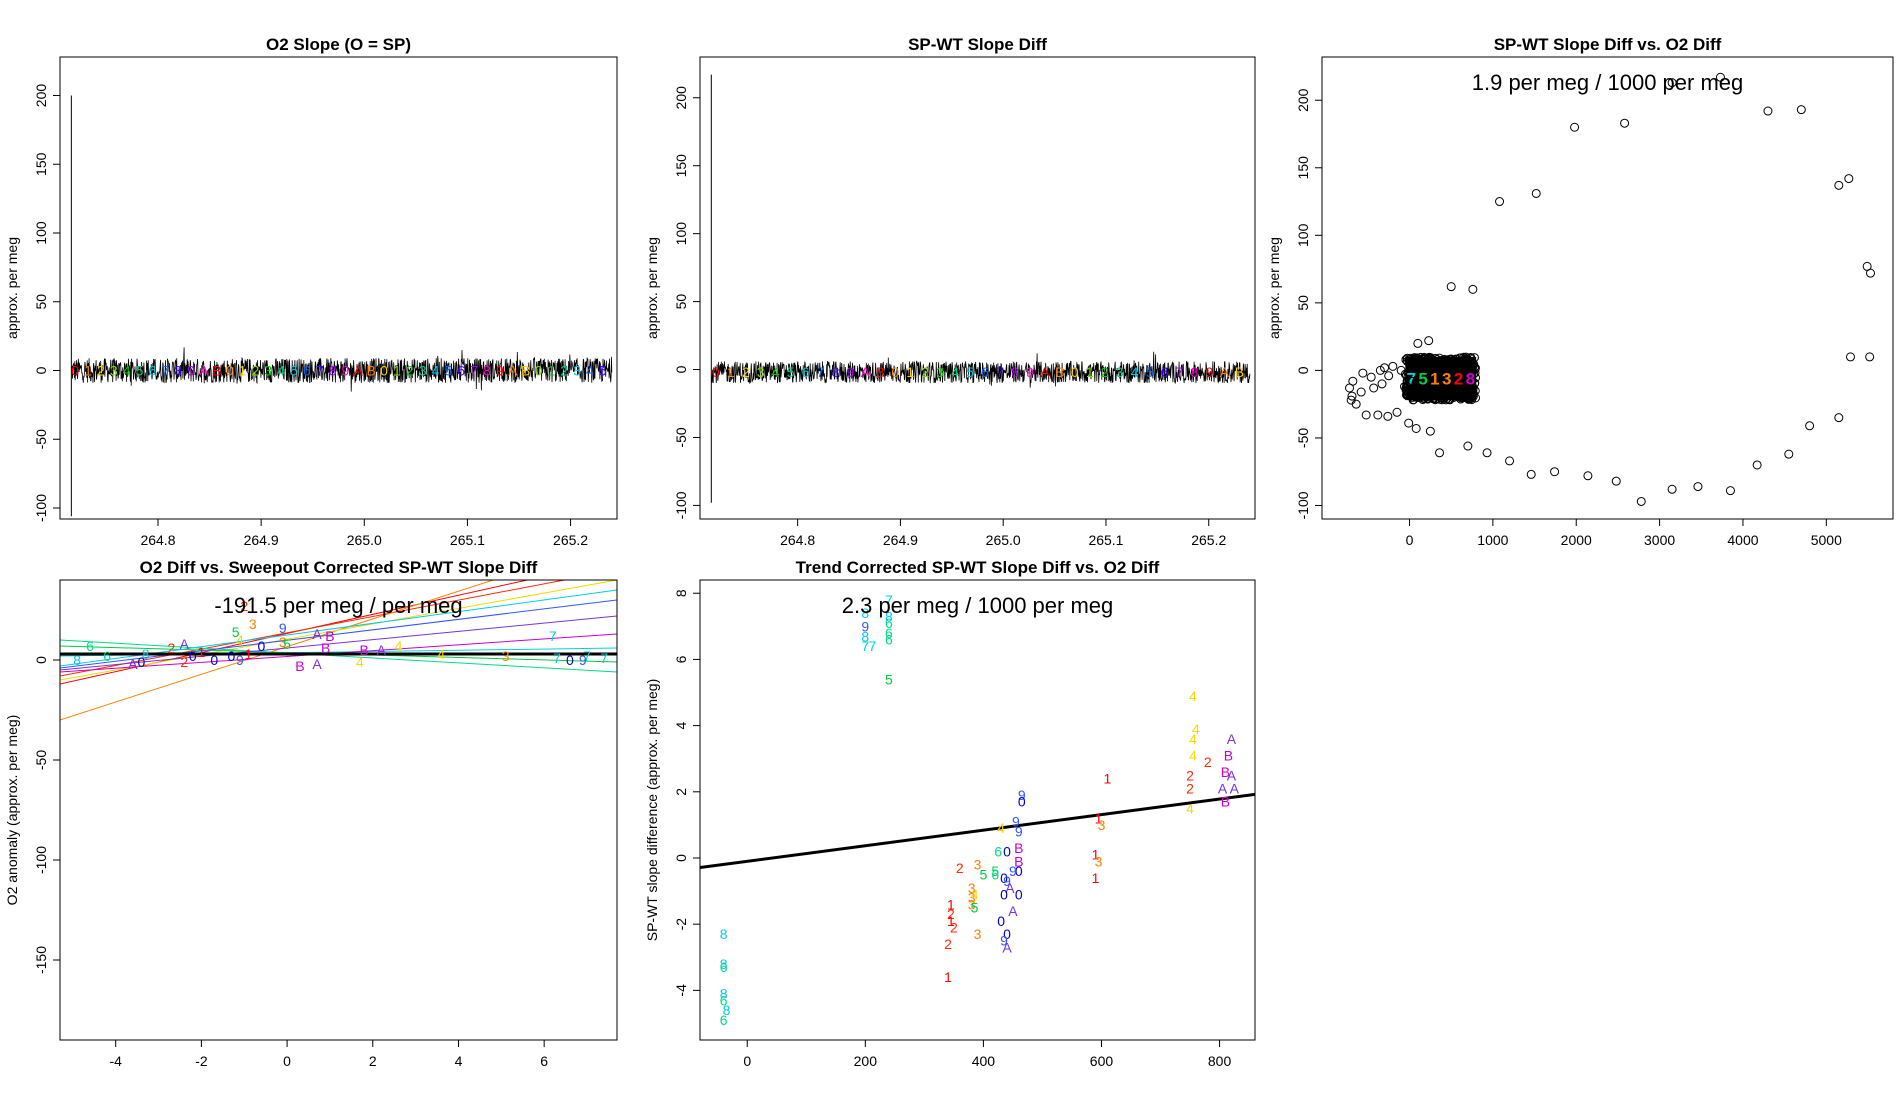 The width and height of the screenshot is (1900, 1100). Describe the element at coordinates (681, 505) in the screenshot. I see `spwt-slope-diff-ytick-label: -100` at that location.